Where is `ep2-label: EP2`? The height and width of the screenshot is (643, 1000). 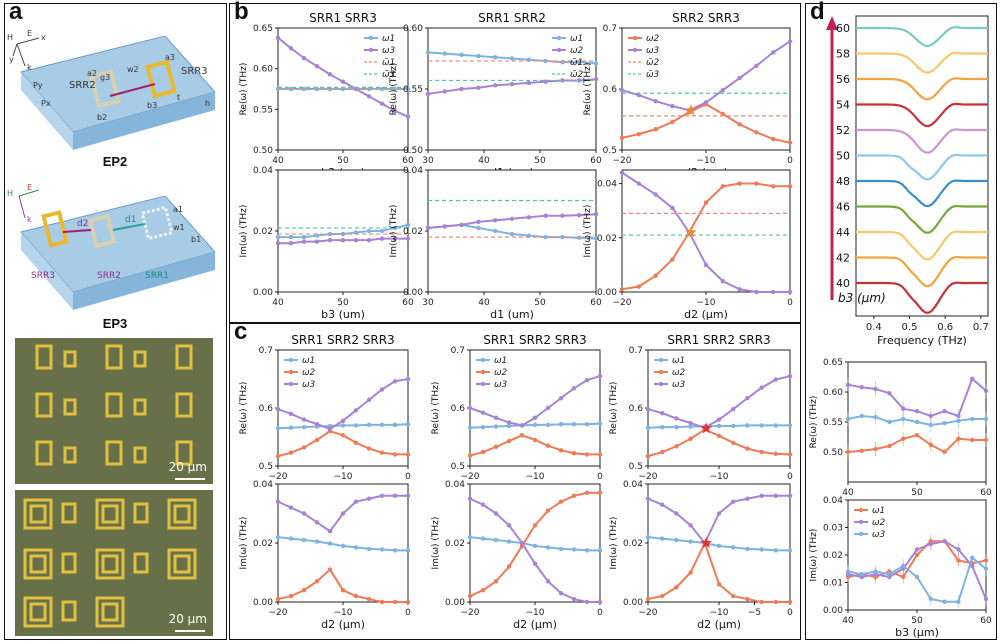 ep2-label: EP2 is located at coordinates (115, 161).